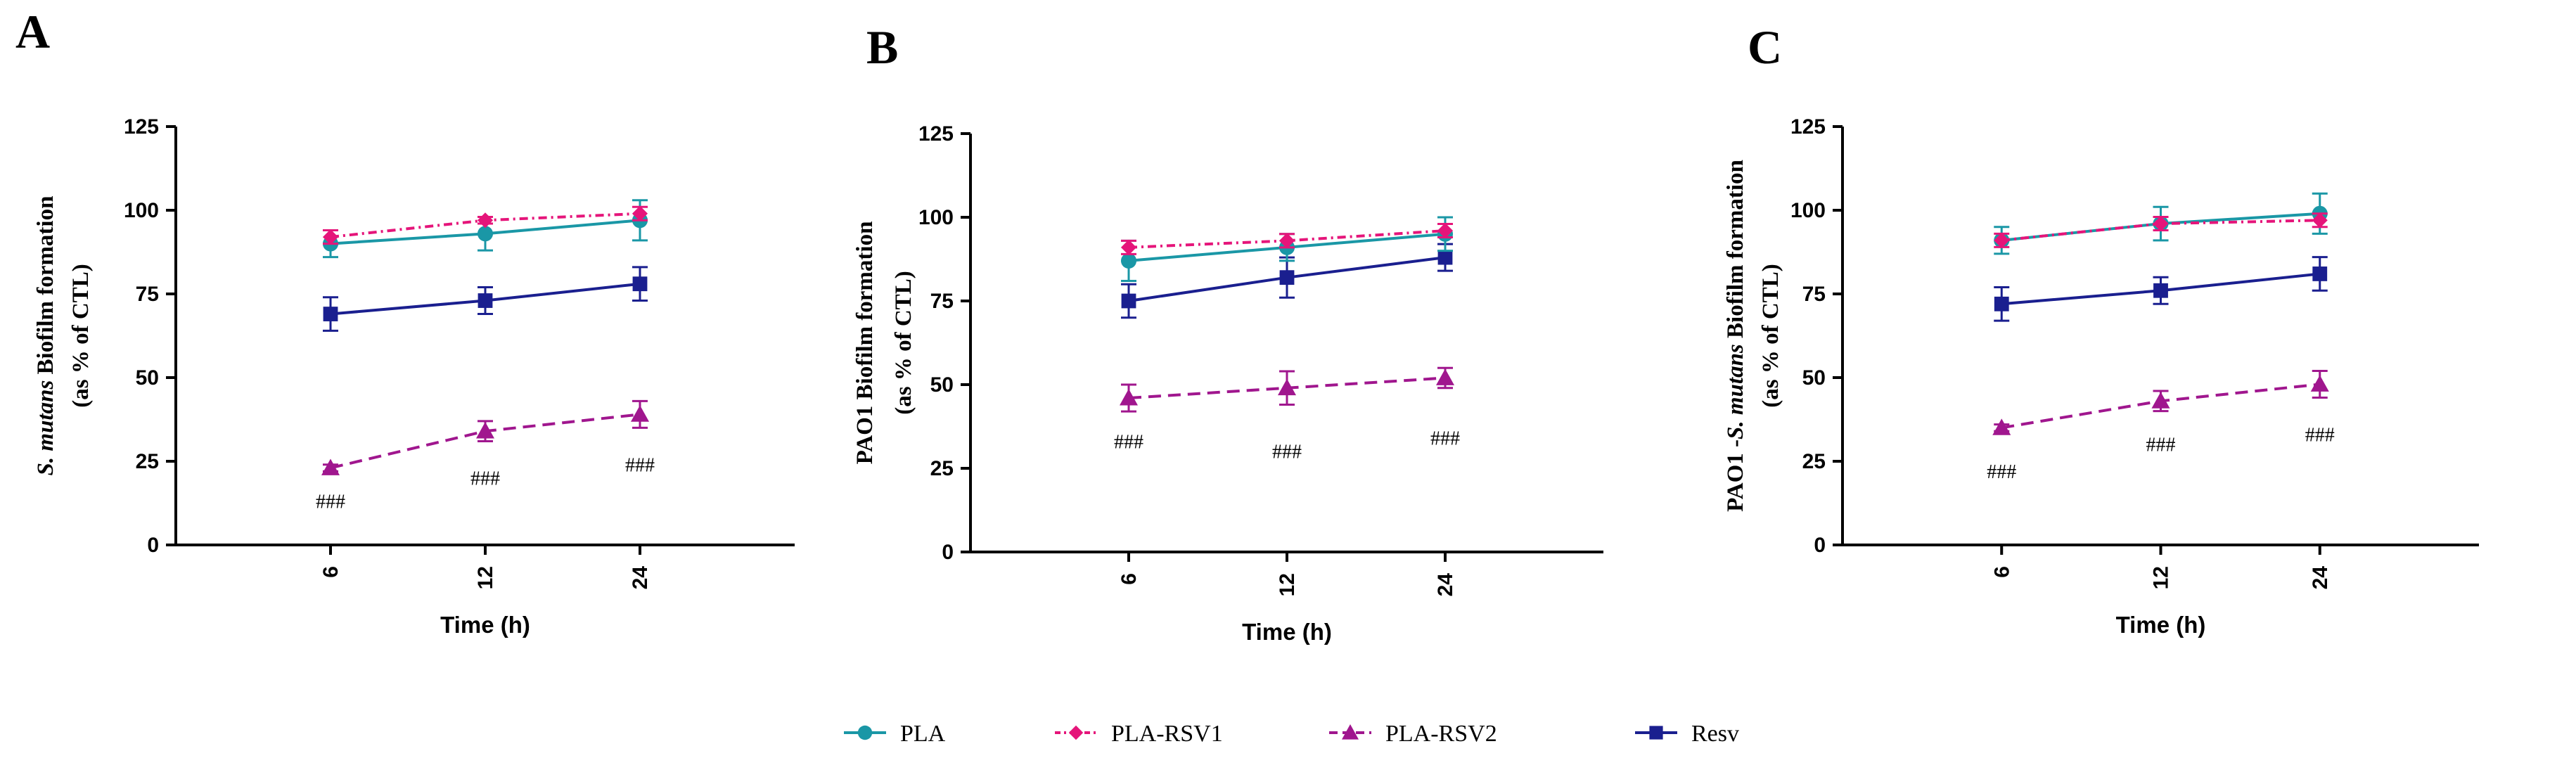 Image resolution: width=2576 pixels, height=758 pixels. Describe the element at coordinates (865, 343) in the screenshot. I see `y-axis-title: PAO1 Biofilm formation` at that location.